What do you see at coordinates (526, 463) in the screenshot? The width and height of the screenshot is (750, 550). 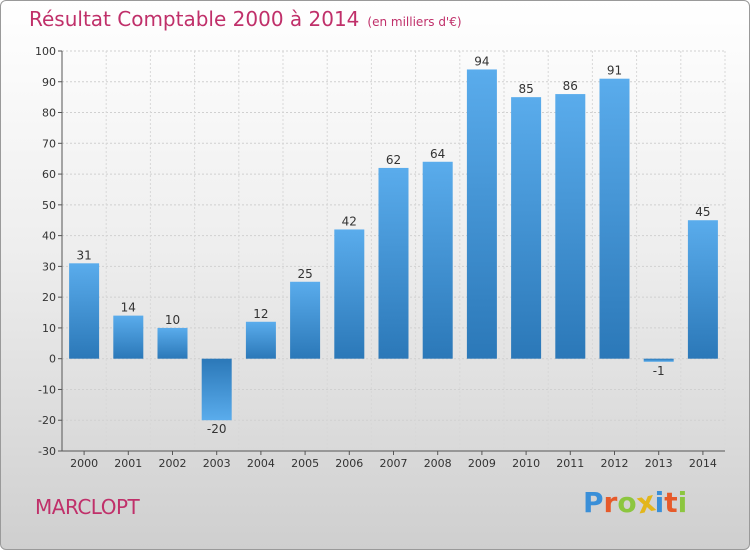 I see `x-tick-label: 2010` at bounding box center [526, 463].